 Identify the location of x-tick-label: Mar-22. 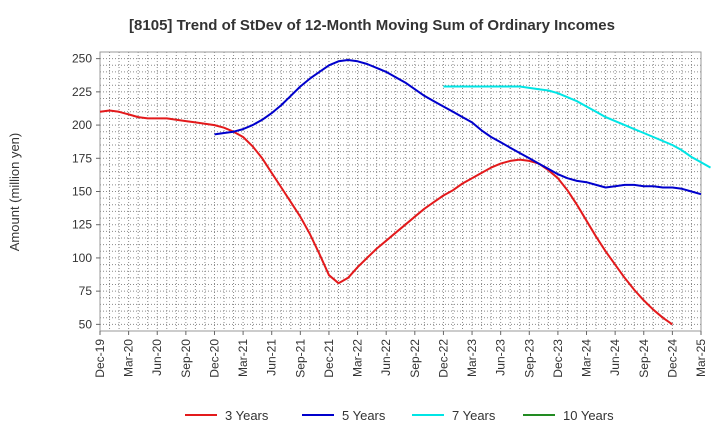
(358, 358).